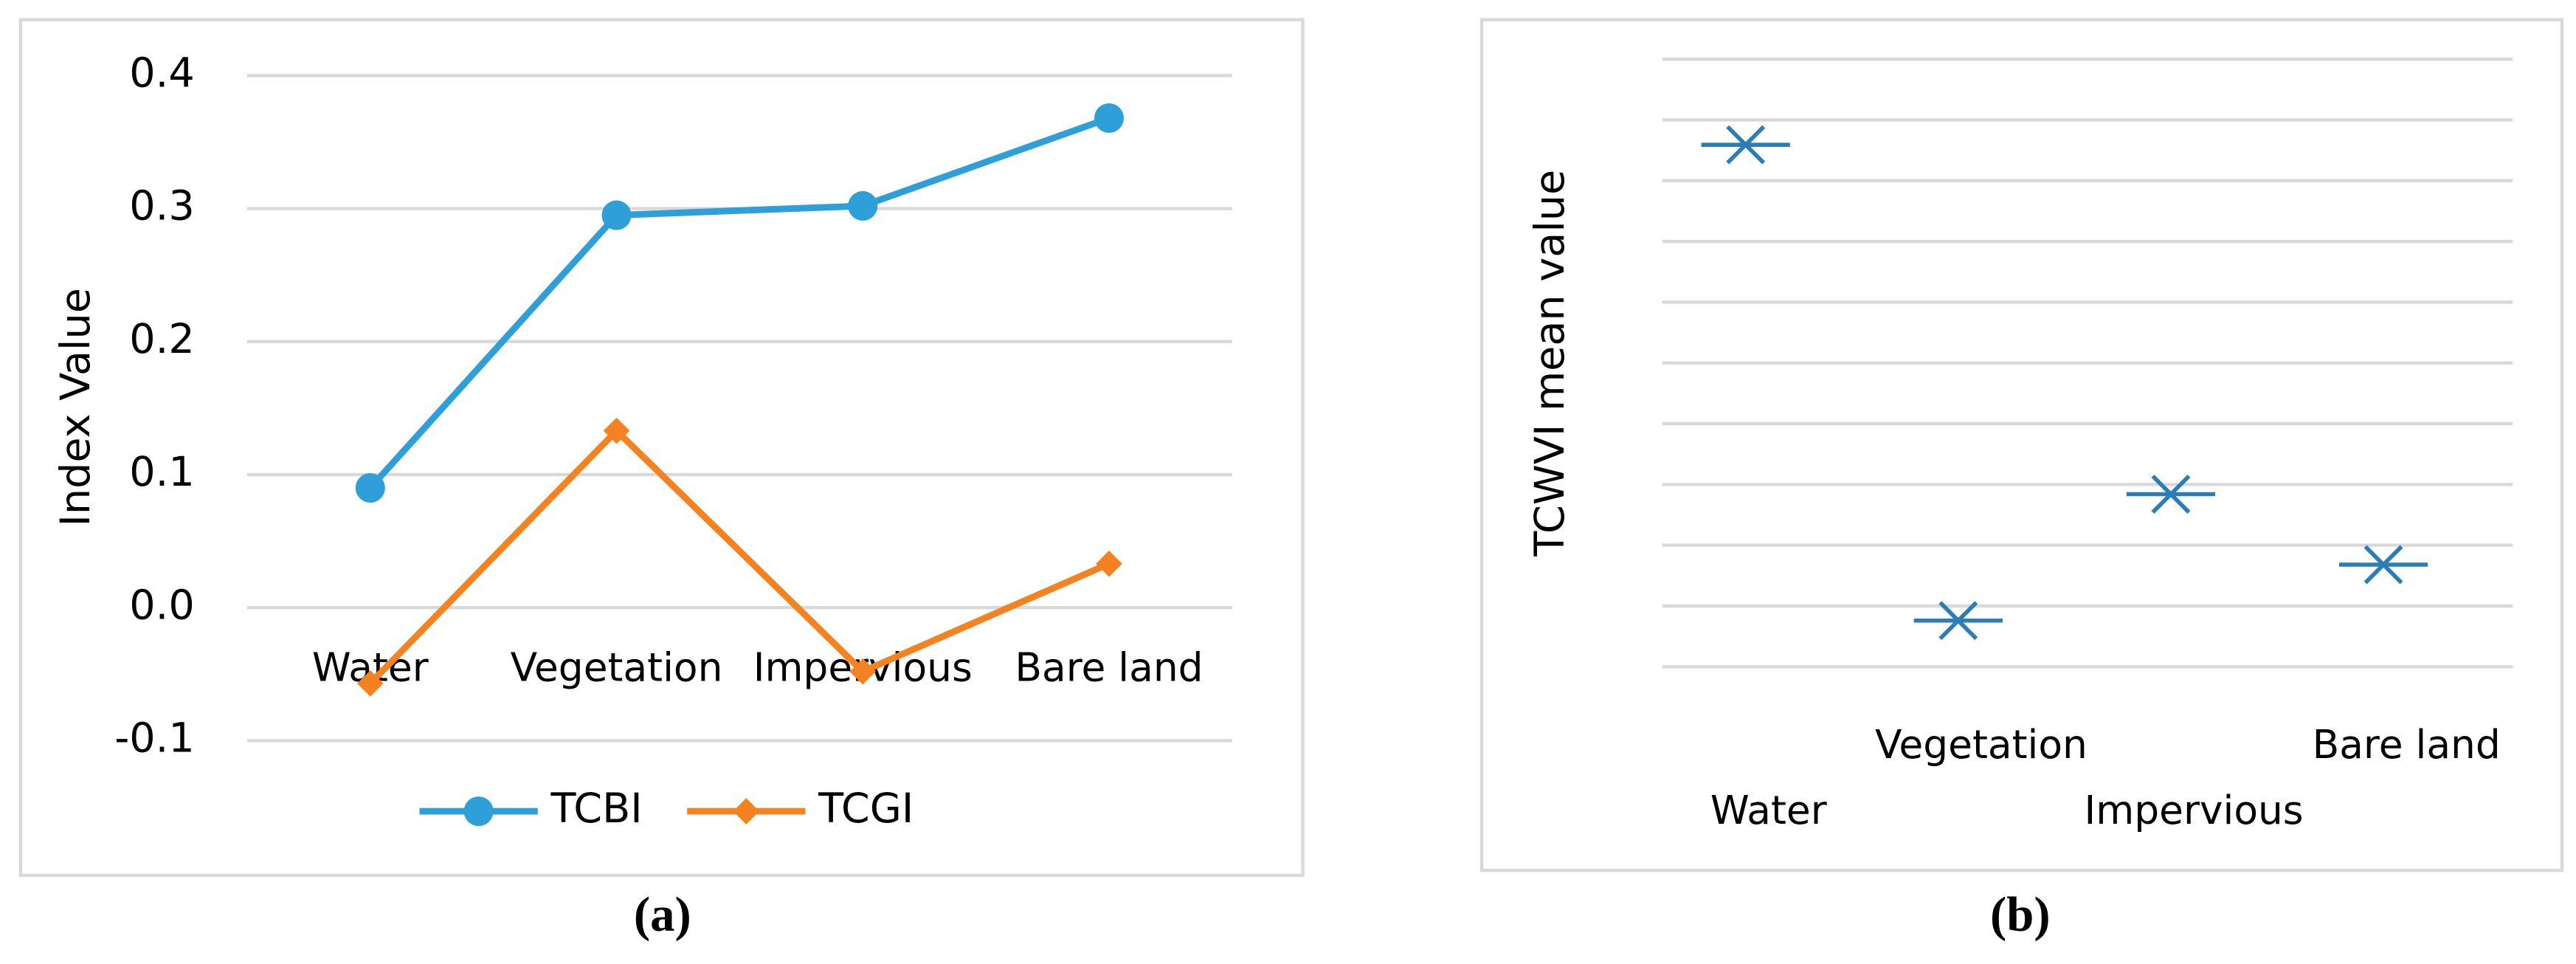 The width and height of the screenshot is (2576, 964). Describe the element at coordinates (1550, 364) in the screenshot. I see `y-axis-title: TCWVI mean value` at that location.